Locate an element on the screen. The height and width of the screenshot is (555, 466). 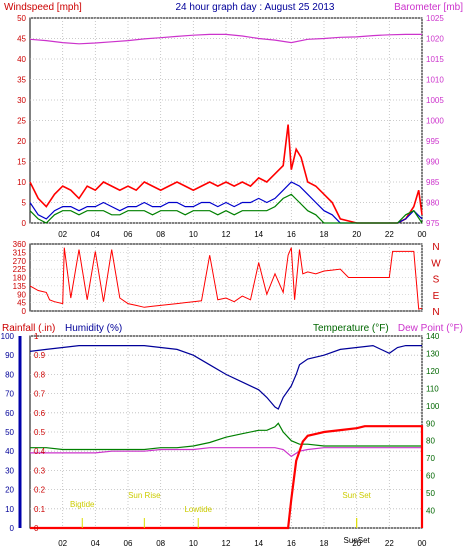
wind-x-tick-label: 14 is located at coordinates (258, 234).